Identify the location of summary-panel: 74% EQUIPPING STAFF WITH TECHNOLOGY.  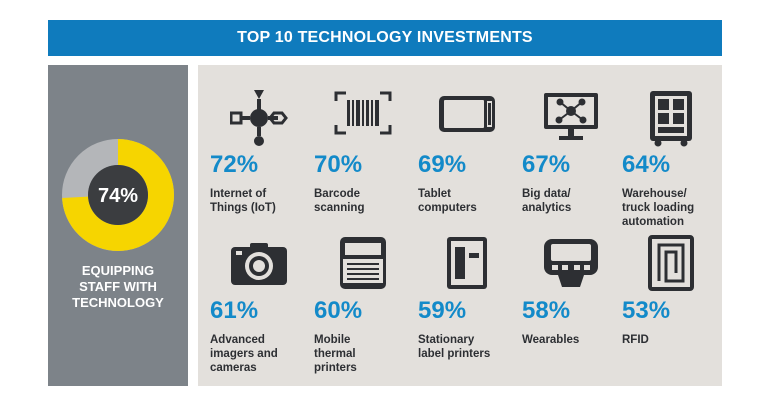
(118, 225).